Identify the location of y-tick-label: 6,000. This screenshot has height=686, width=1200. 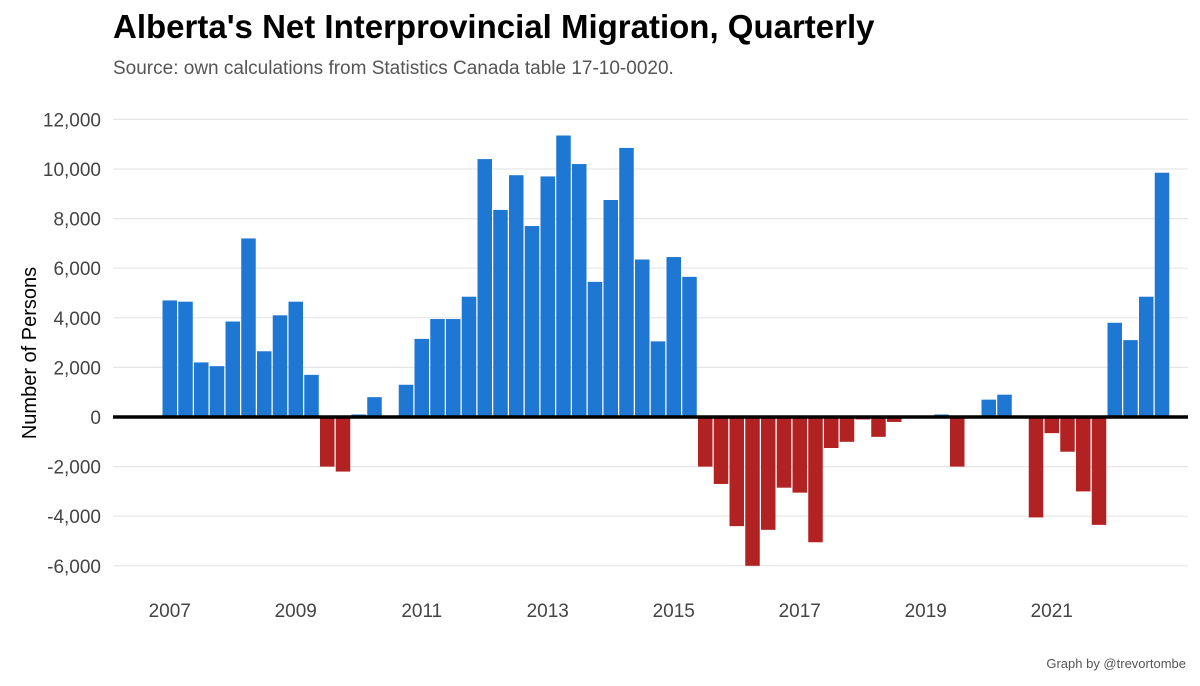
(77, 269).